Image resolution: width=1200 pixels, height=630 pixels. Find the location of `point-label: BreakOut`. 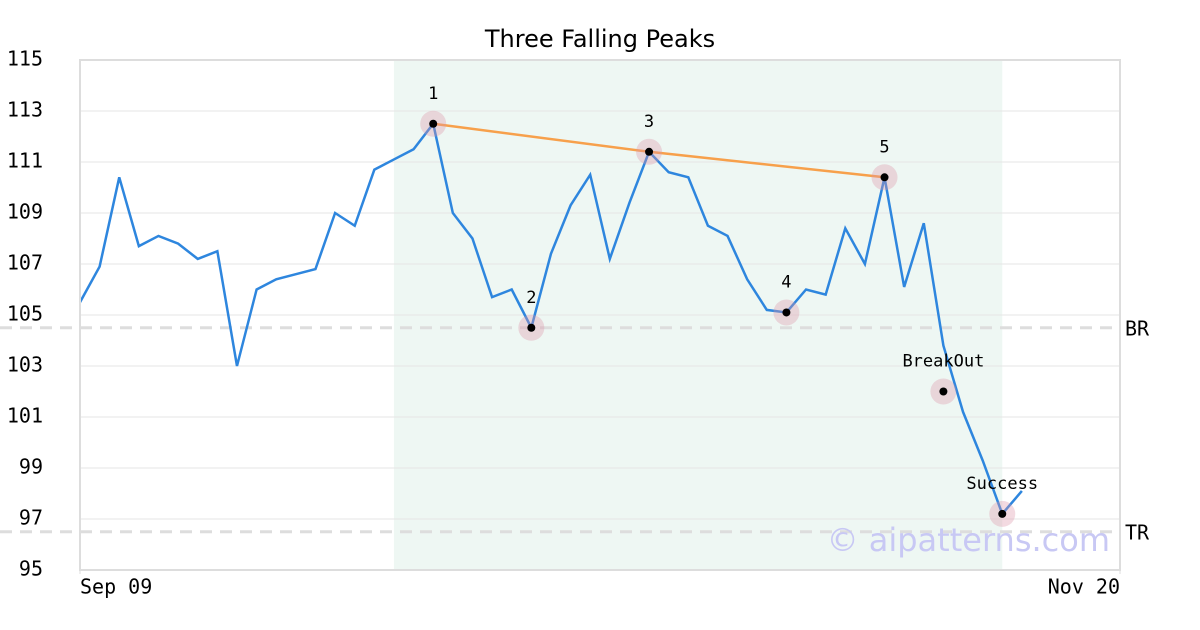

point-label: BreakOut is located at coordinates (943, 362).